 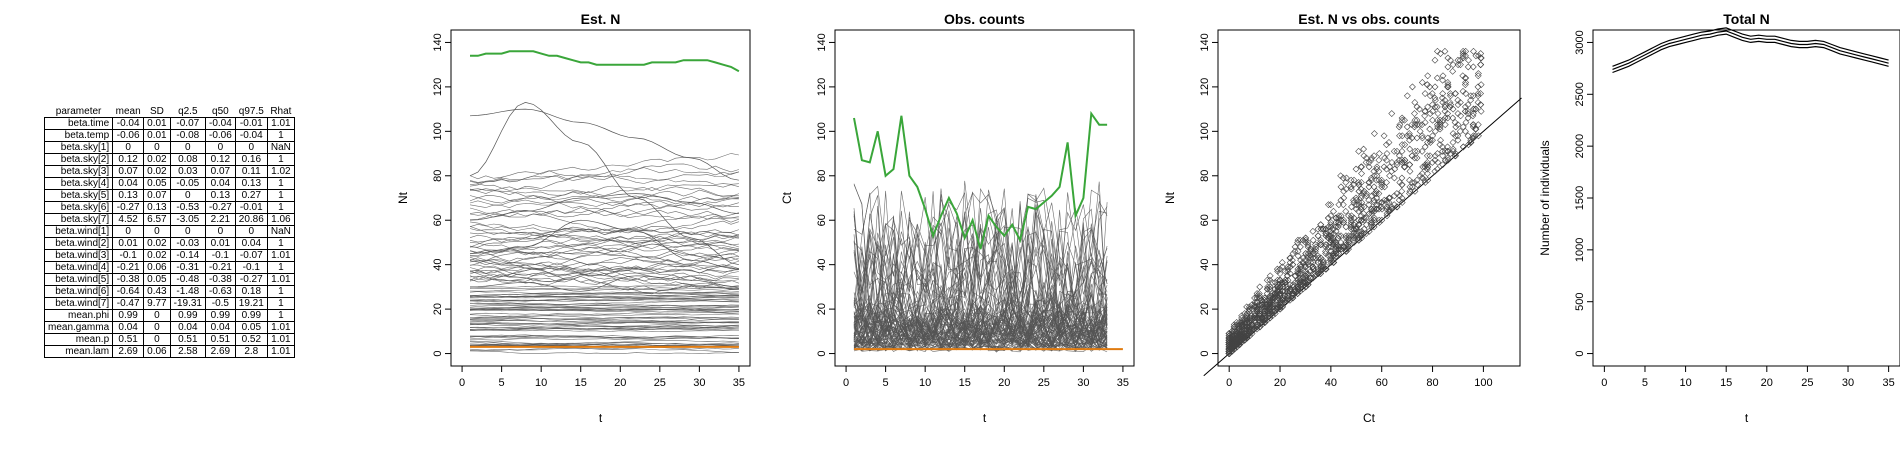 I want to click on x-axis-label: t, so click(x=985, y=418).